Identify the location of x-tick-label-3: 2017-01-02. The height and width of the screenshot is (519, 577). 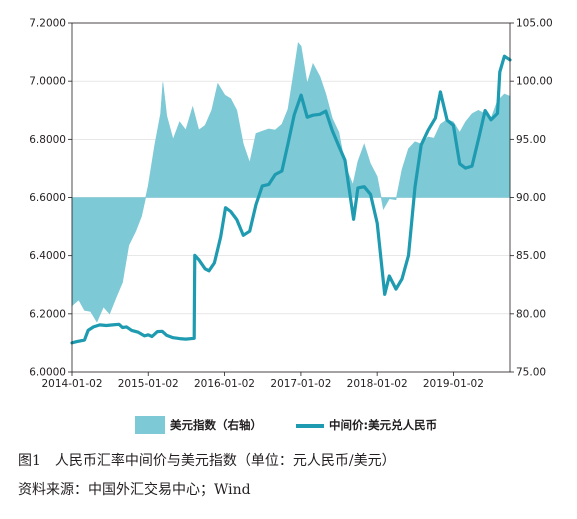
(300, 384).